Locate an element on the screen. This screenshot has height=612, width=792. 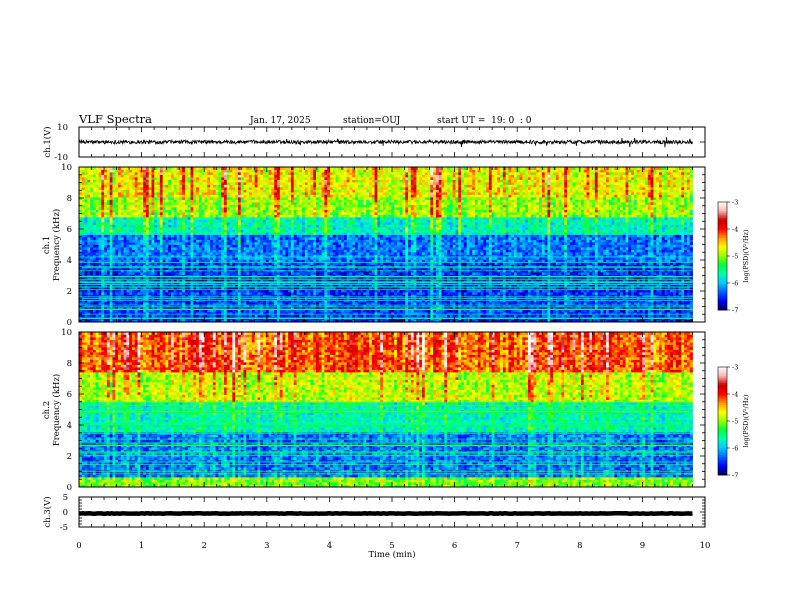
ch1-ylabel: ch.1(V) is located at coordinates (47, 141).